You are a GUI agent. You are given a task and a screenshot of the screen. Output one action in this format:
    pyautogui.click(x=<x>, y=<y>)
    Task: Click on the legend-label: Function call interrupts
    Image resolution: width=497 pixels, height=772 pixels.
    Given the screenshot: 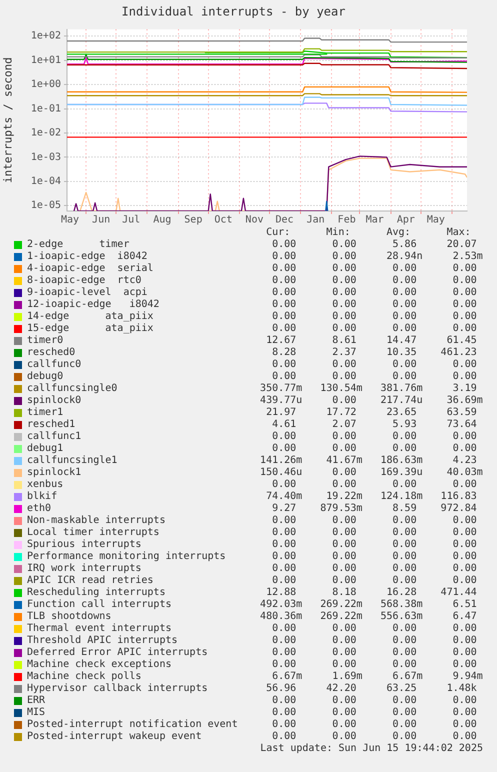 What is the action you would take?
    pyautogui.click(x=99, y=605)
    